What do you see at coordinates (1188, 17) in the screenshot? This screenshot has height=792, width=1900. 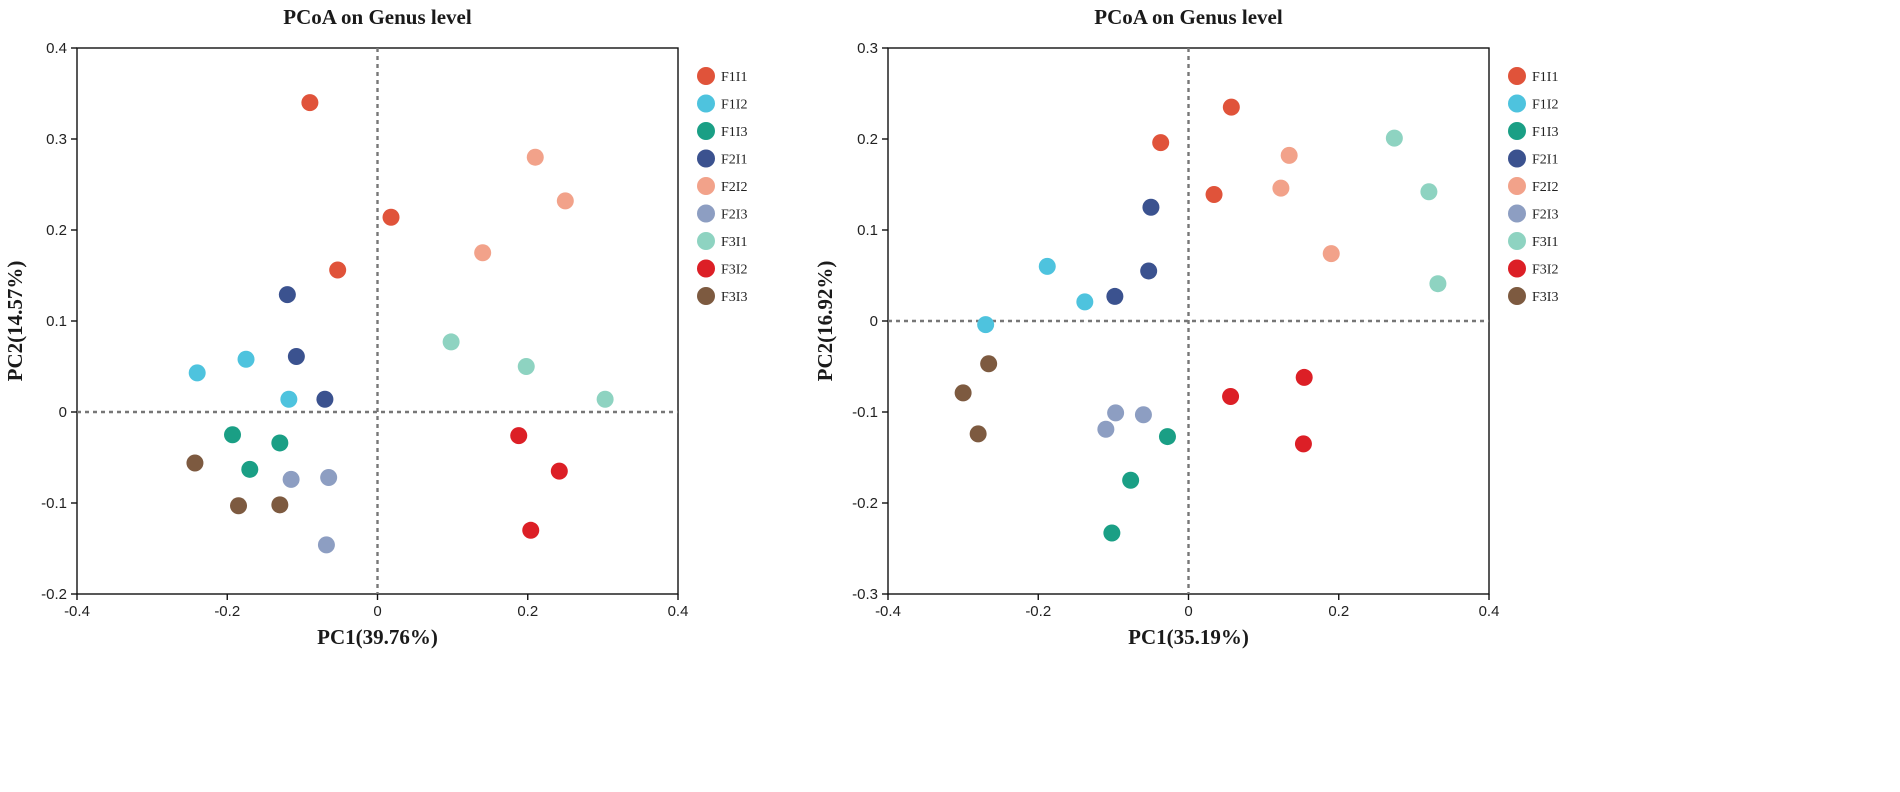 I see `chart-title: PCoA on Genus level` at bounding box center [1188, 17].